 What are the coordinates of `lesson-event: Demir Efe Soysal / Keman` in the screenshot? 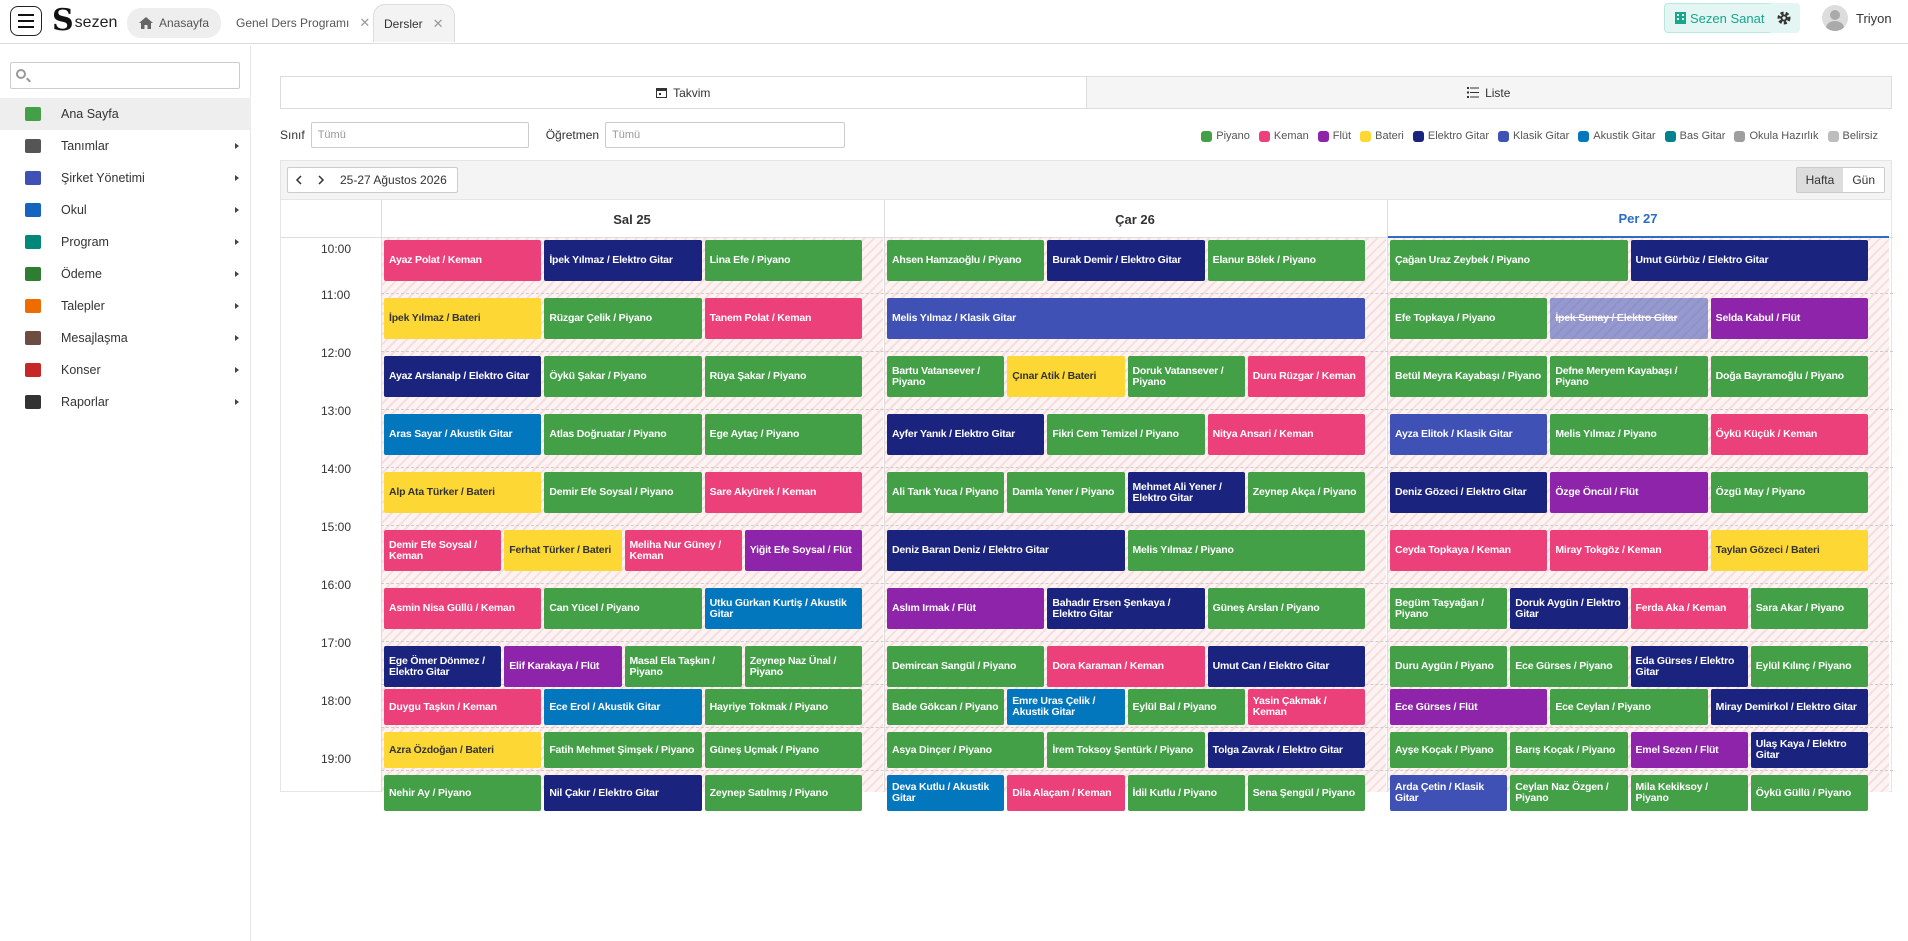 It's located at (443, 550).